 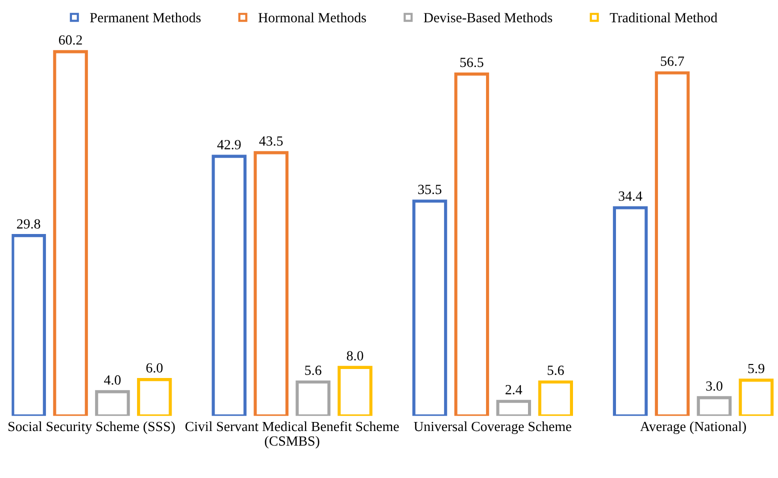 What do you see at coordinates (630, 196) in the screenshot?
I see `data-label: 34.4` at bounding box center [630, 196].